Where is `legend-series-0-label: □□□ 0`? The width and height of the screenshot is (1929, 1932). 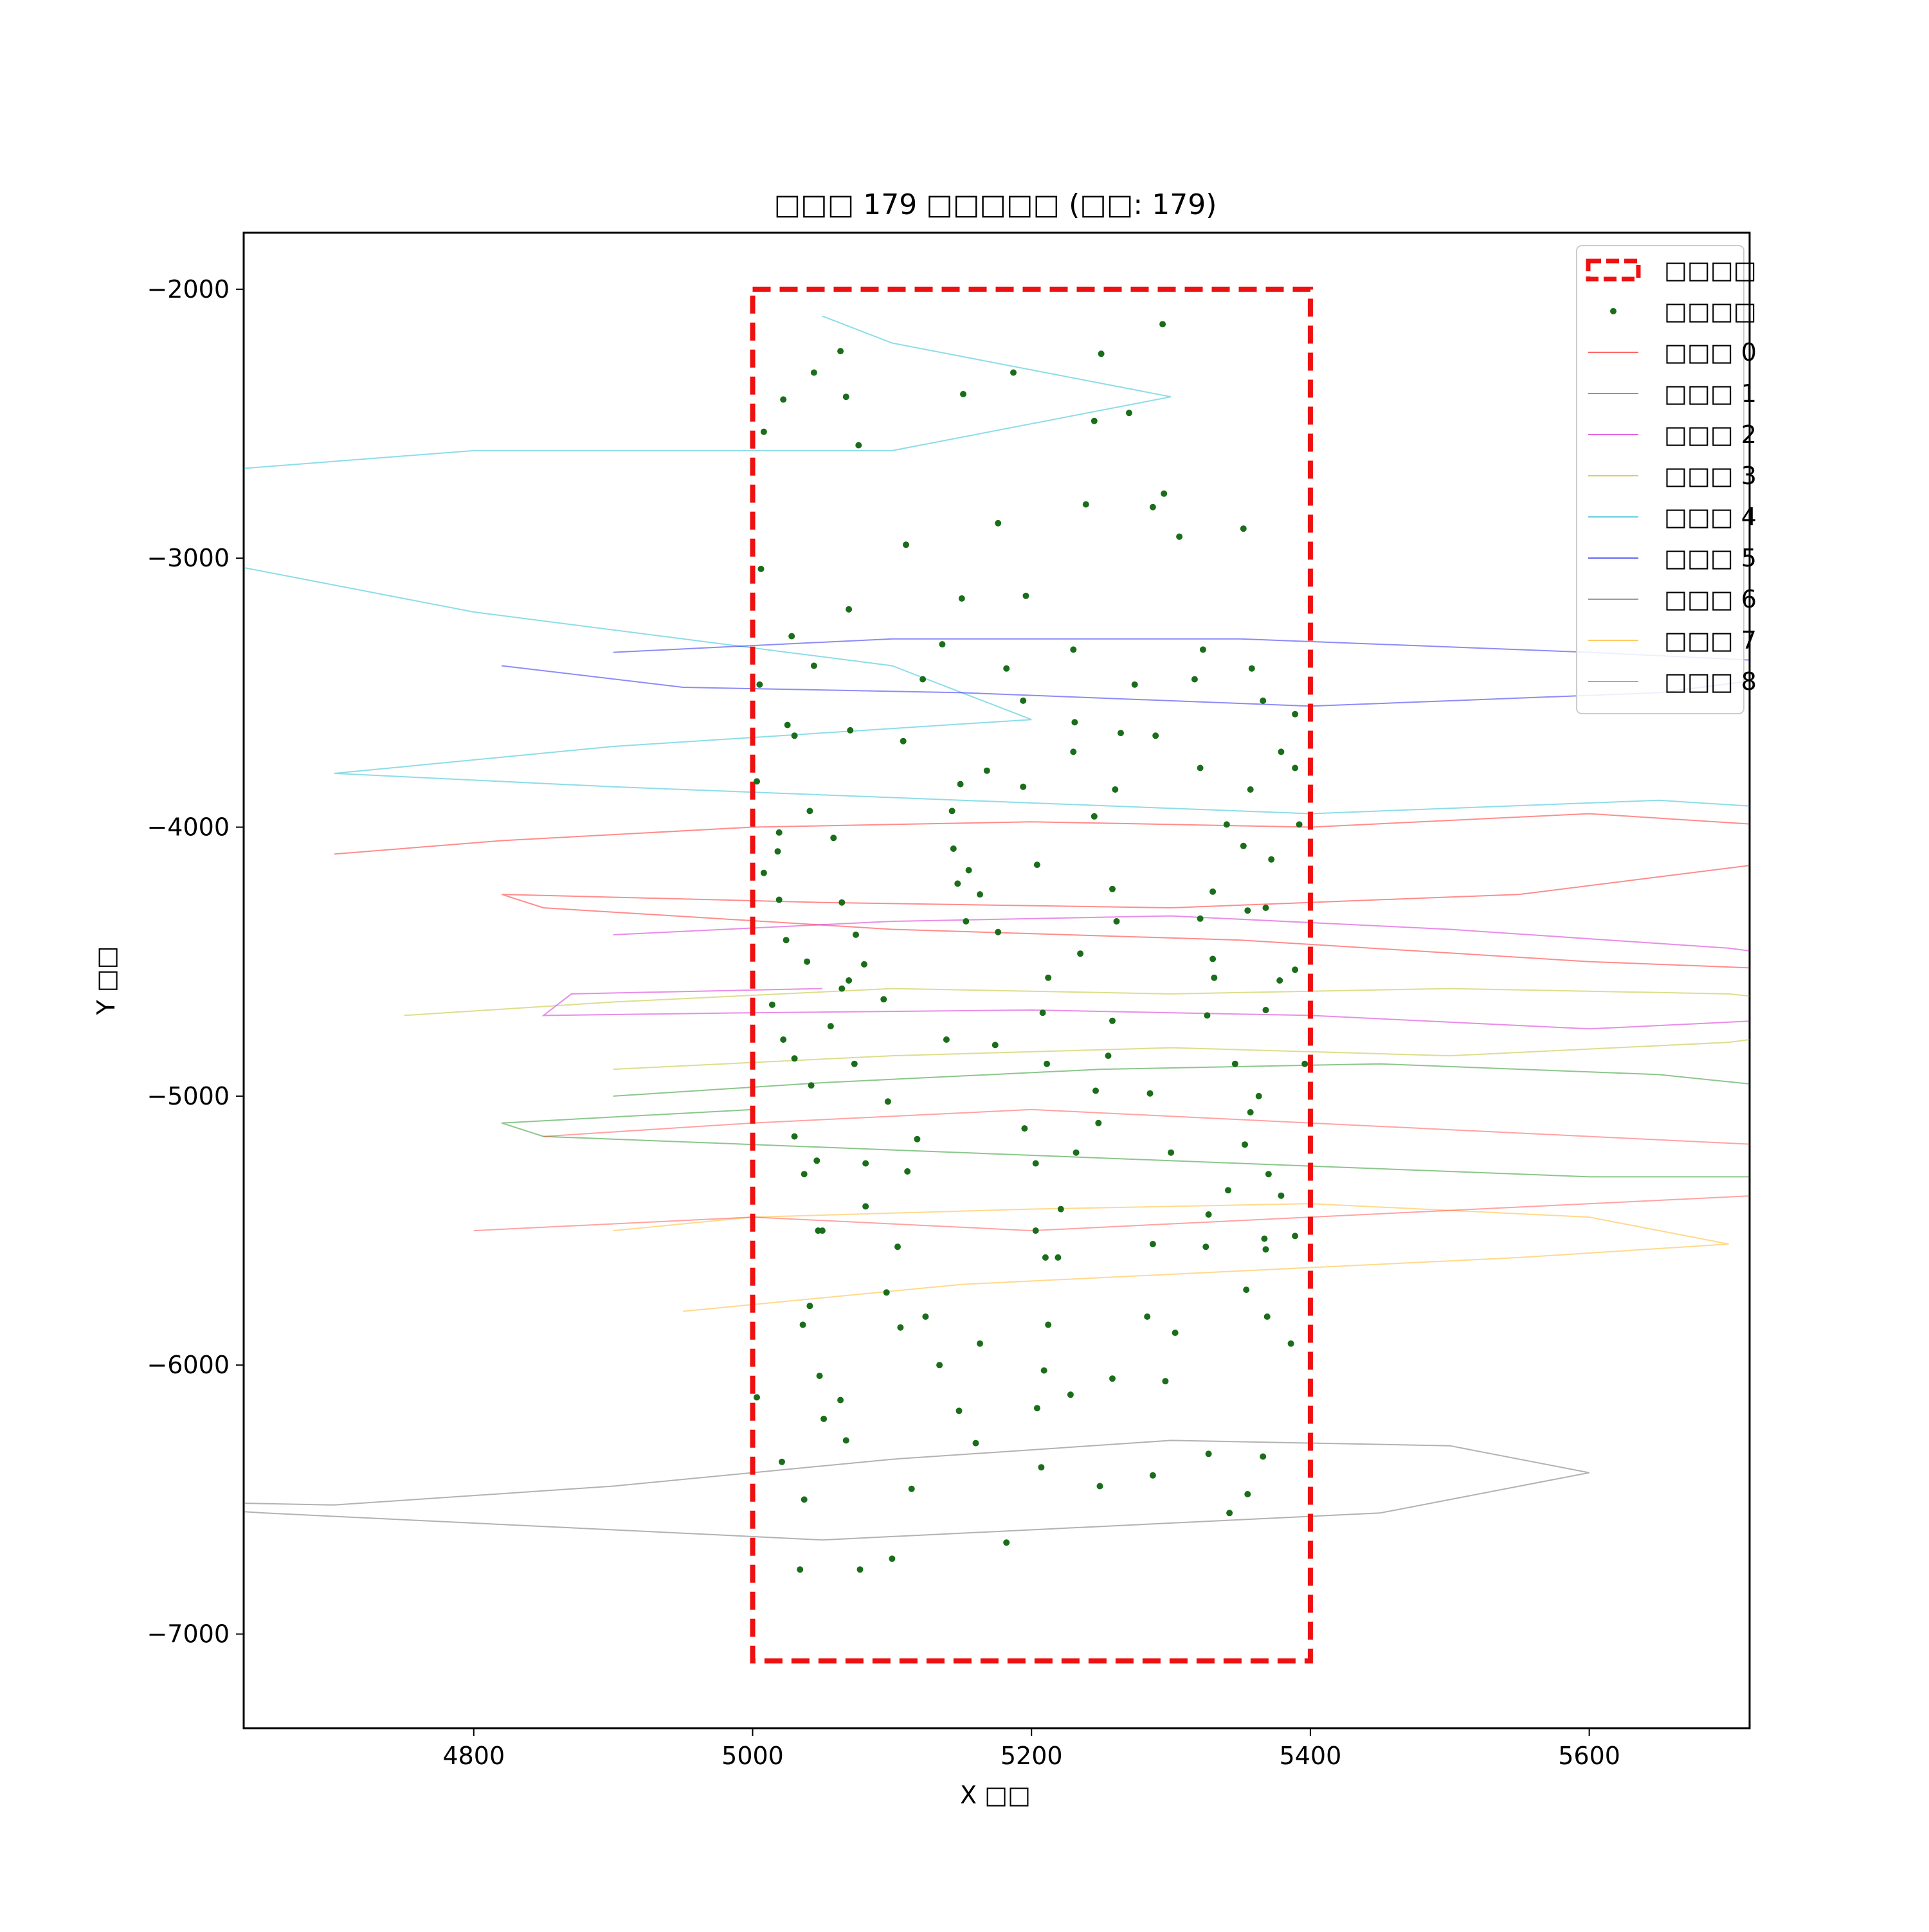 legend-series-0-label: □□□ 0 is located at coordinates (1710, 352).